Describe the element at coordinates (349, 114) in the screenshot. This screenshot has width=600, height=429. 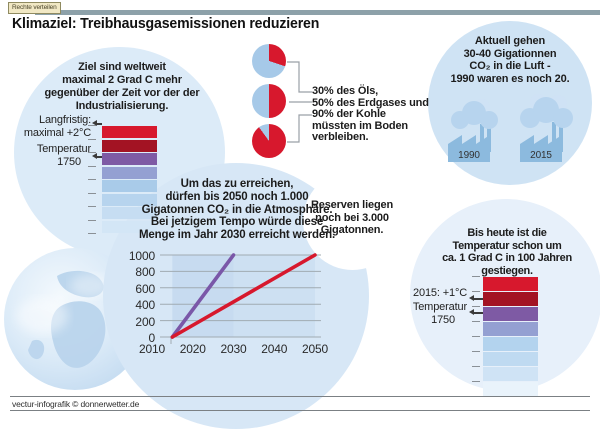
I see `pie-caption-line: 90% der Kohle` at that location.